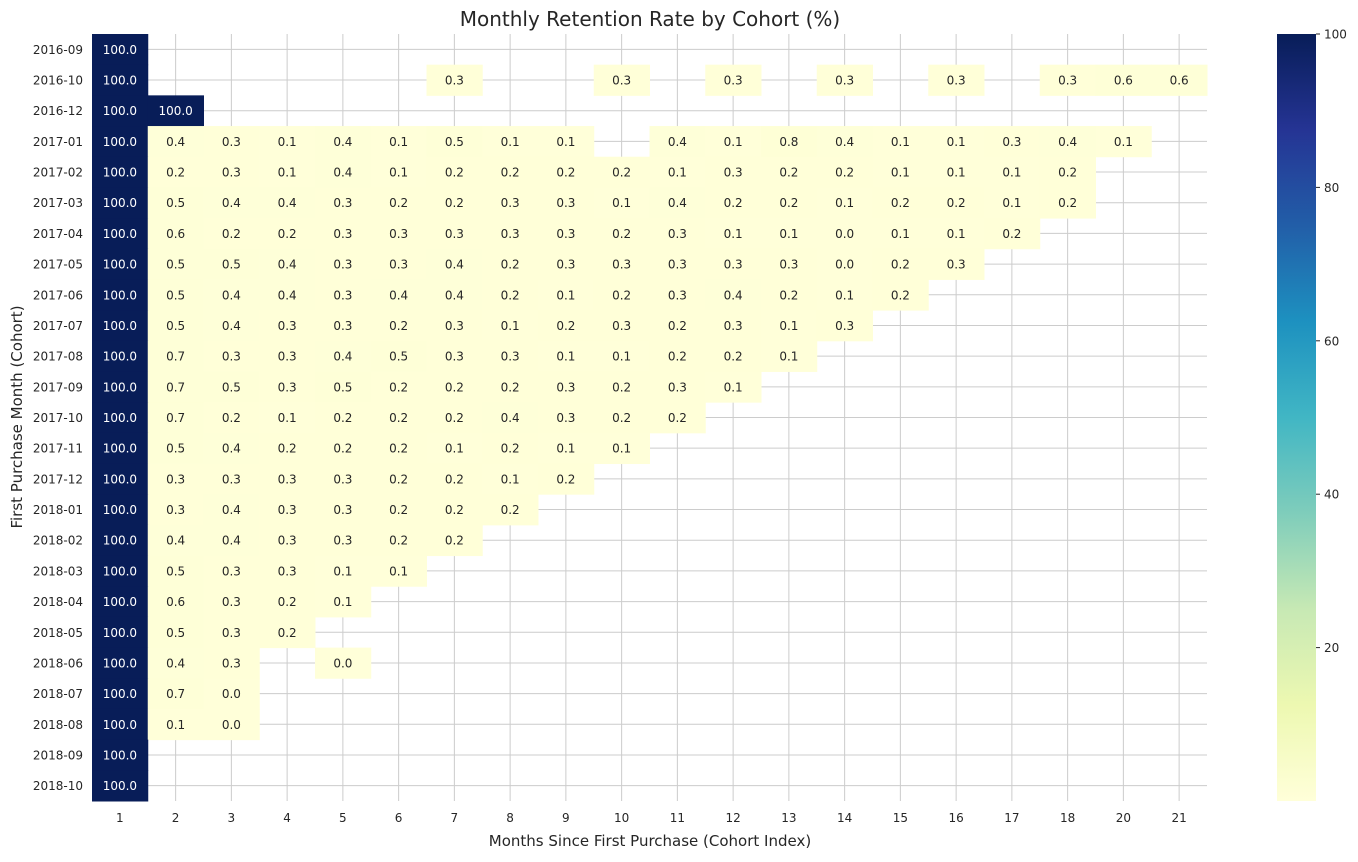 The width and height of the screenshot is (1358, 862). Describe the element at coordinates (677, 818) in the screenshot. I see `x-tick-label: 11` at that location.